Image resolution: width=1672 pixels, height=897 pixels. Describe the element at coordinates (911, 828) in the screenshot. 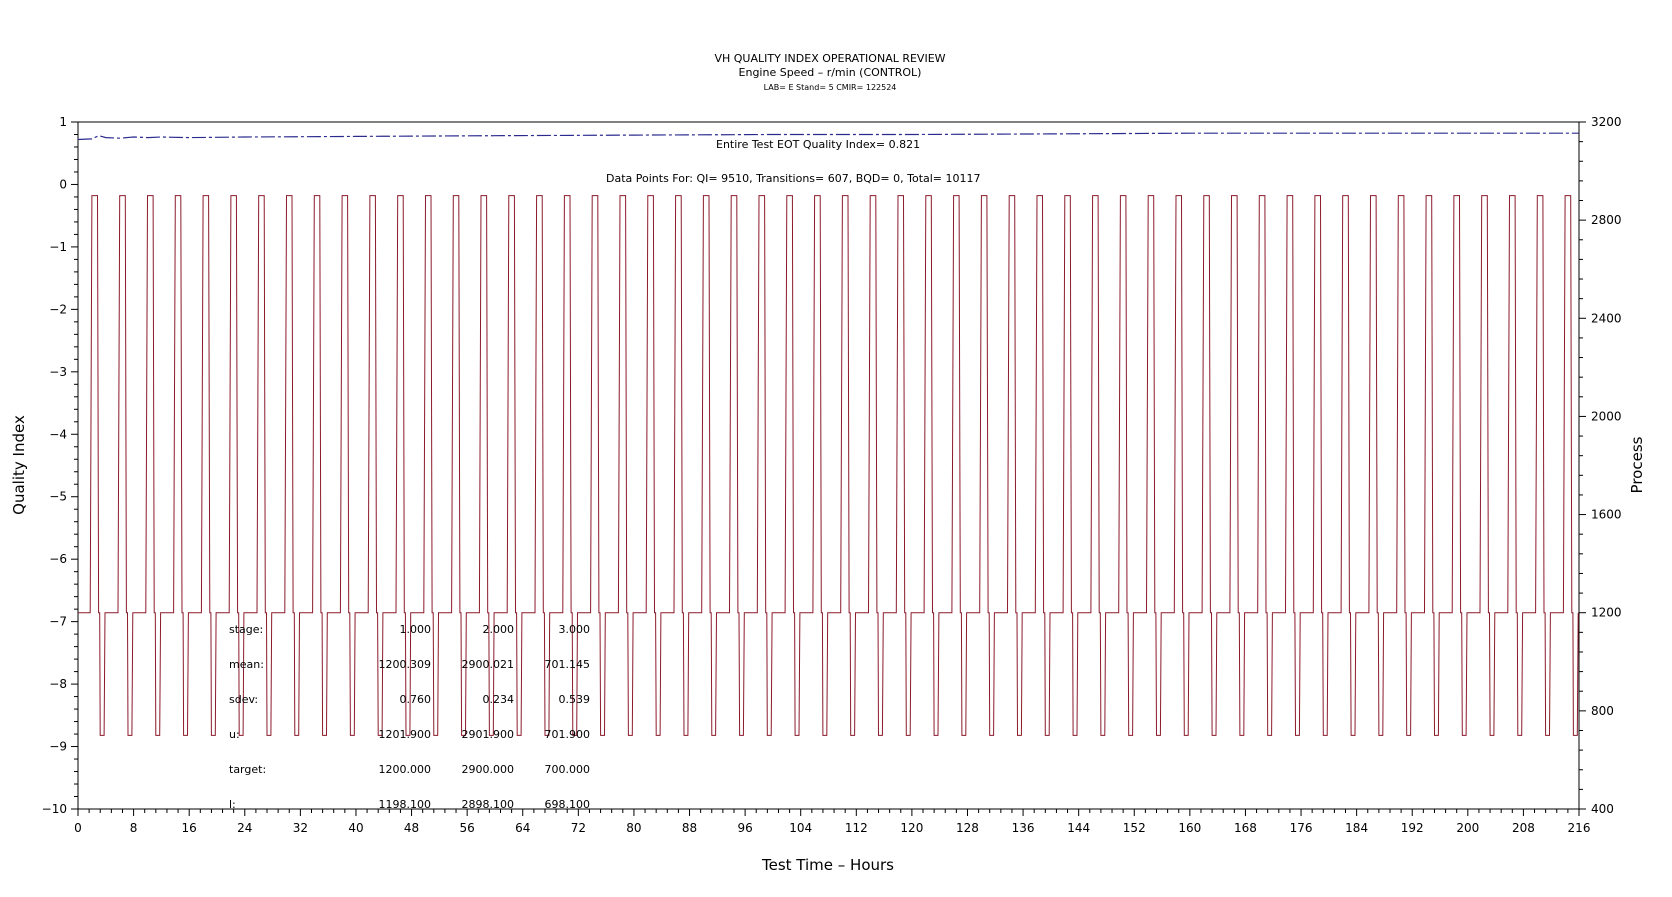

I see `x-tick-label: 120` at that location.